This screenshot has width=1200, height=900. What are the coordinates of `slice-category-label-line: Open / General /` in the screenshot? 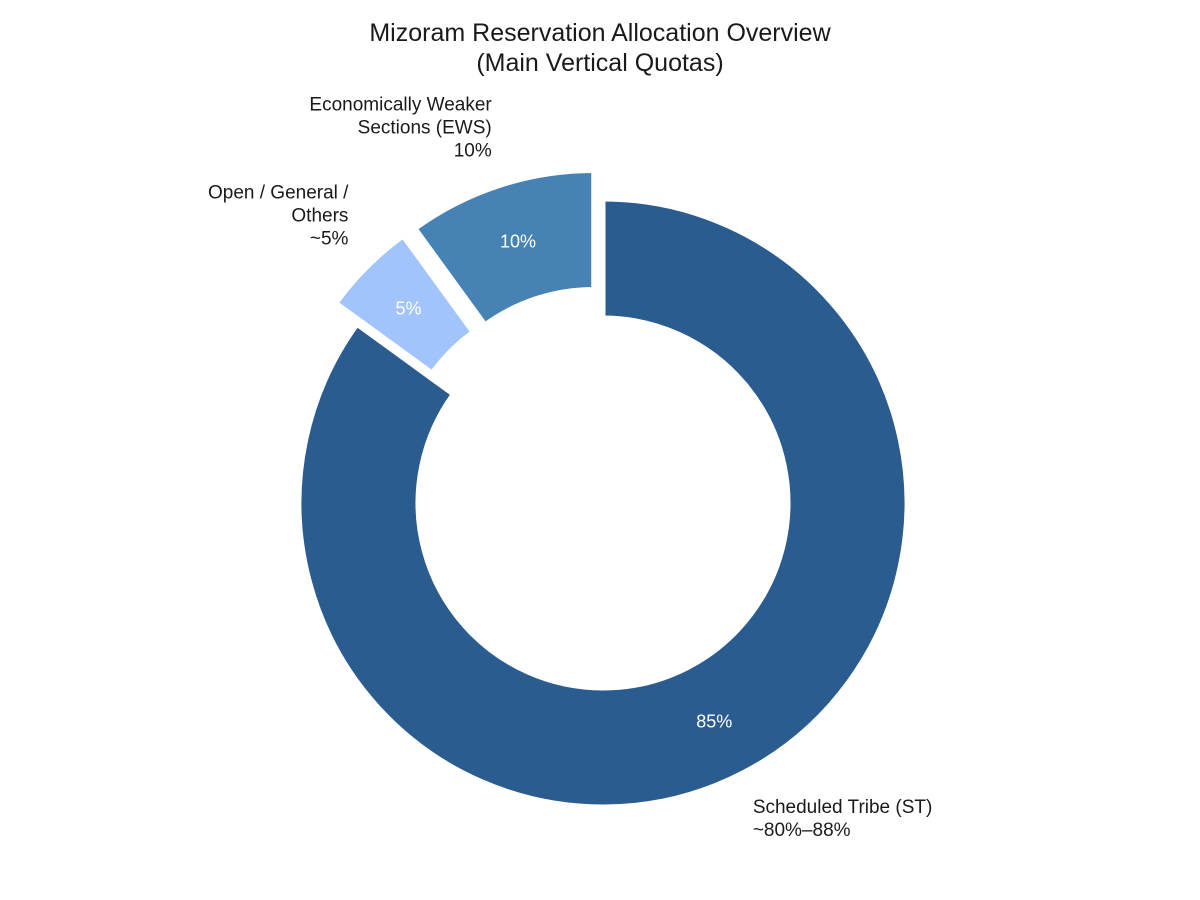 It's located at (278, 192).